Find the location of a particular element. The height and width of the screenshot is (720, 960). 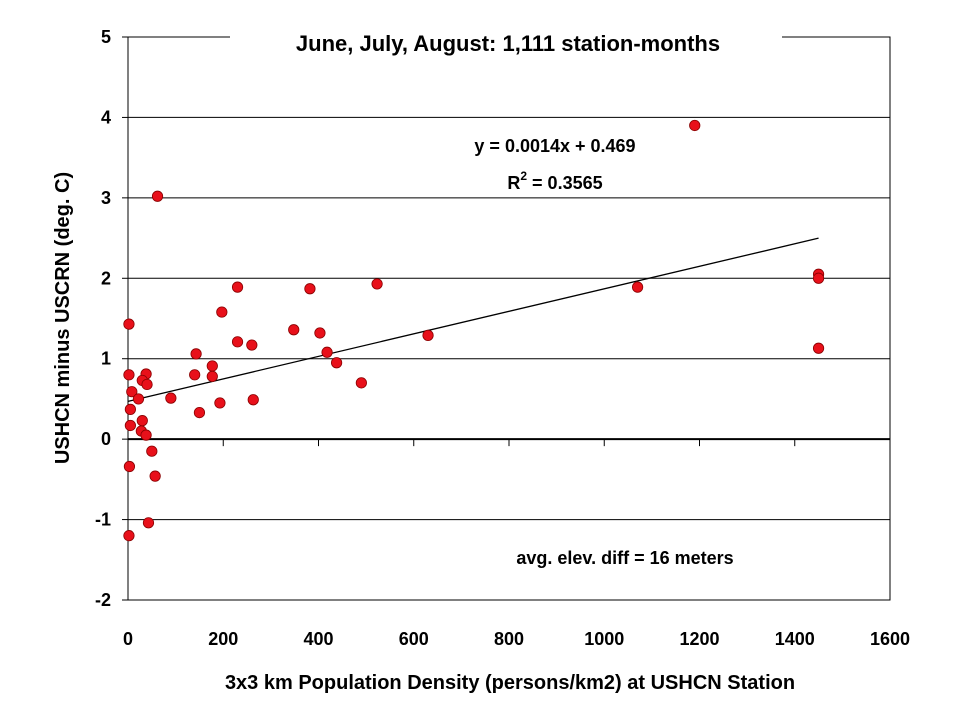

y-tick-label: -2 is located at coordinates (103, 600).